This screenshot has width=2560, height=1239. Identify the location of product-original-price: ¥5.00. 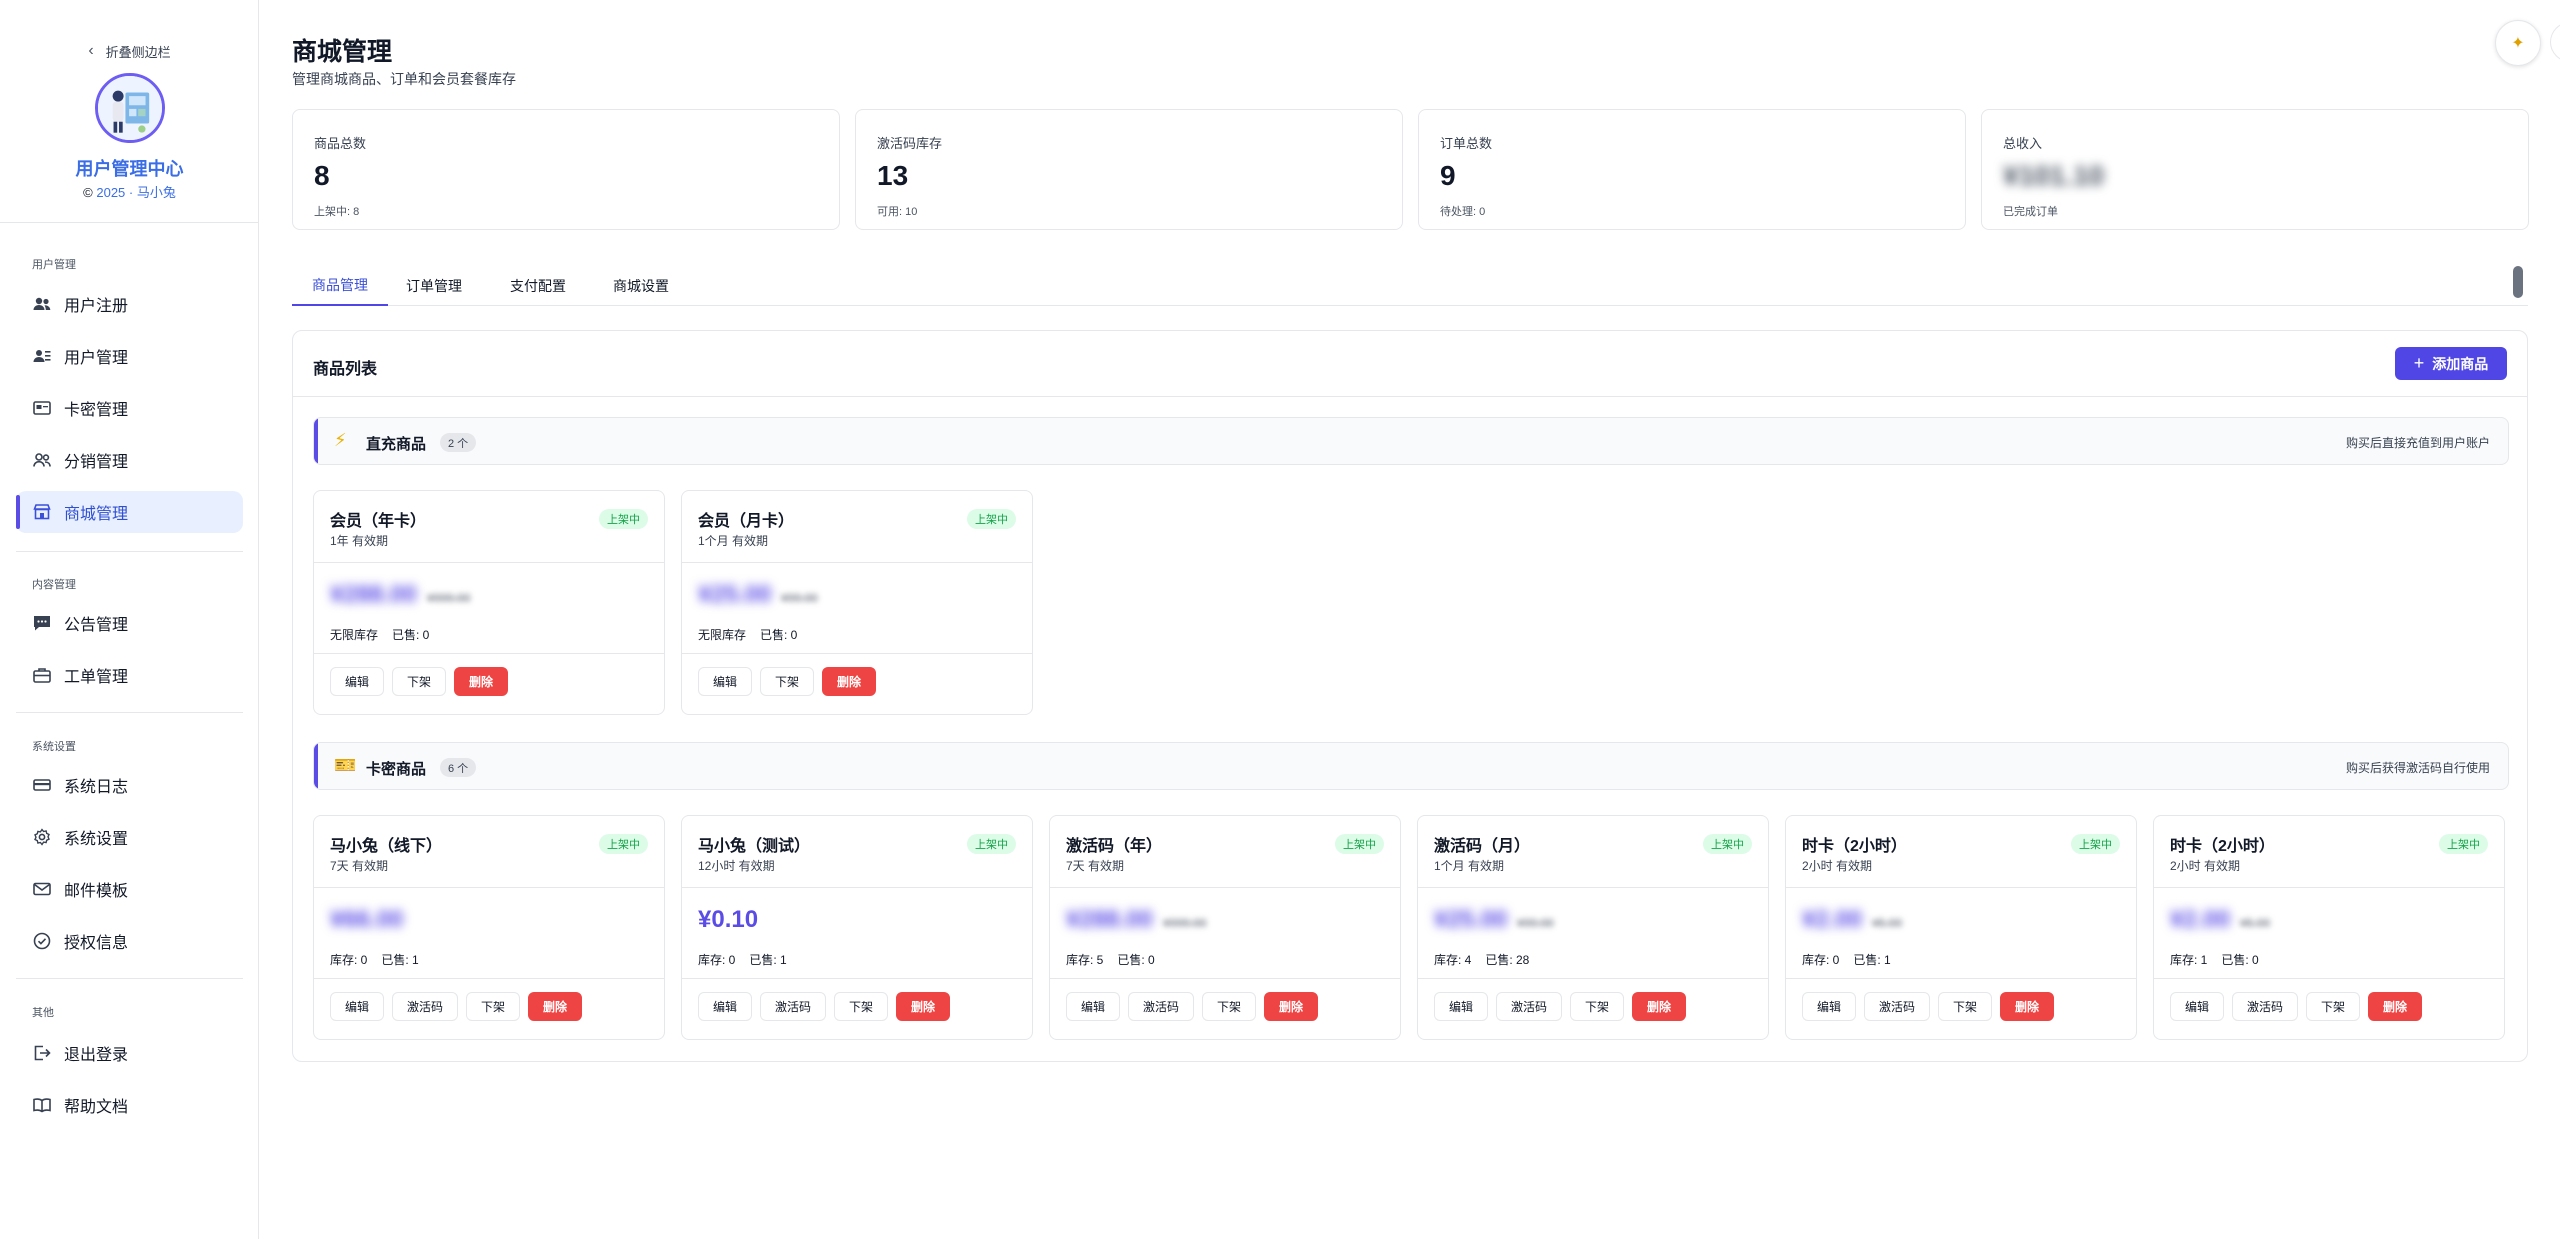
(2255, 923).